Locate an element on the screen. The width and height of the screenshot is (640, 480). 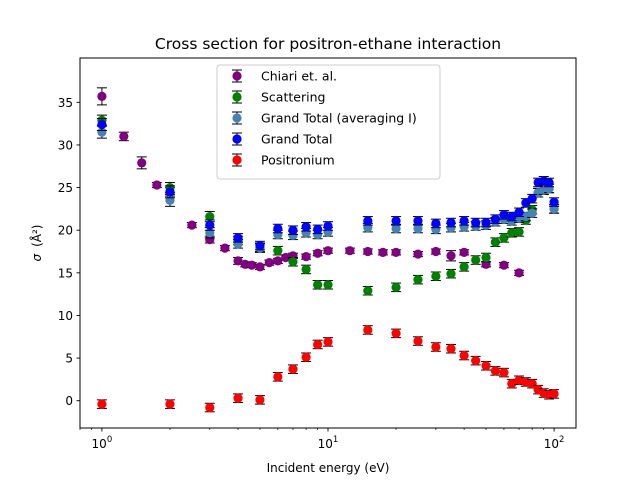
y-tick-label: 20 is located at coordinates (65, 231).